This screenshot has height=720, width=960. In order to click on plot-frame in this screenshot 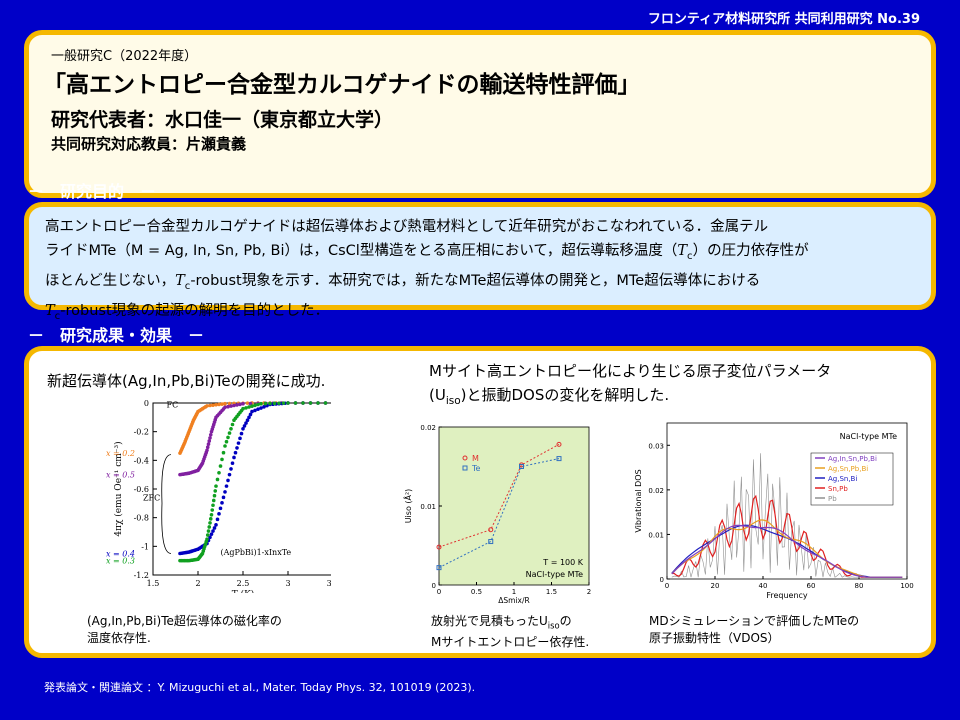, I will do `click(514, 506)`.